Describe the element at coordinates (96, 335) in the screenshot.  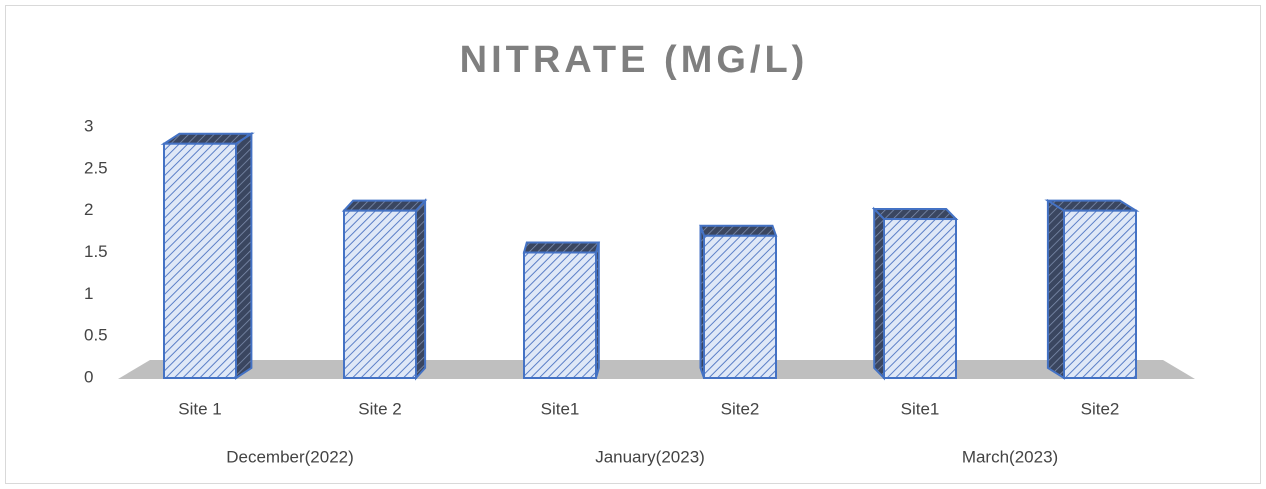
I see `y-tick-label: 0.5` at that location.